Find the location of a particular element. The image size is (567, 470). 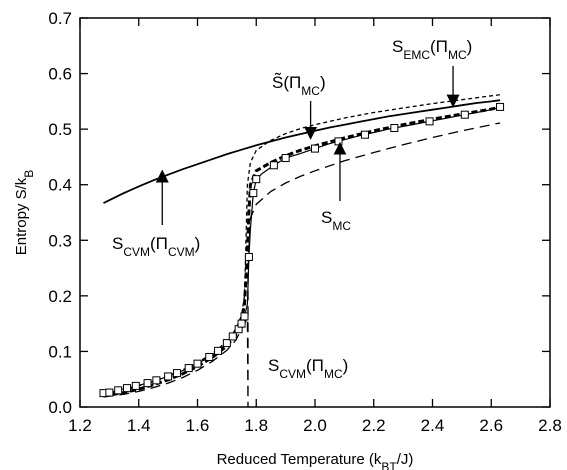

y-tick-label: 0.4 is located at coordinates (60, 185).